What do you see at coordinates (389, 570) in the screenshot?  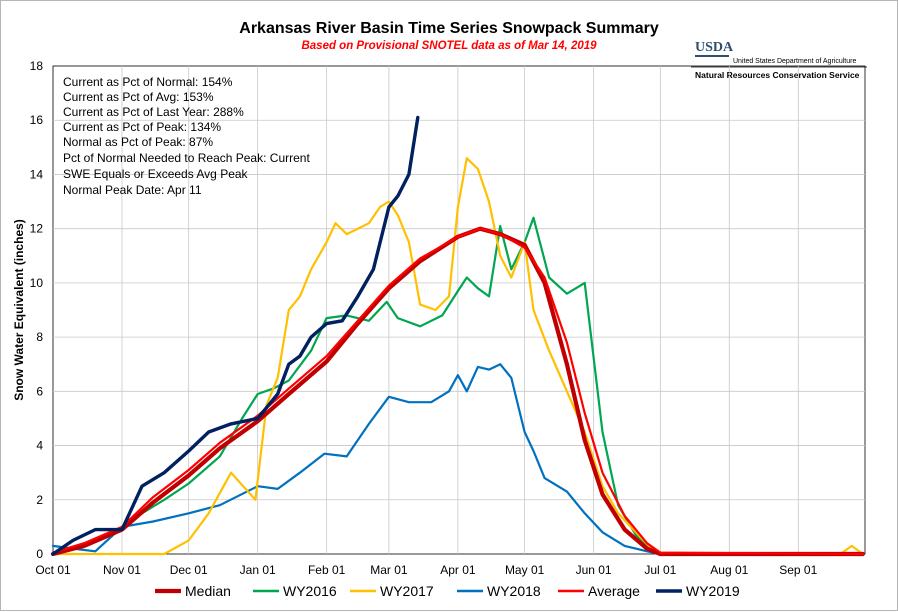 I see `x-tick-label: Mar 01` at bounding box center [389, 570].